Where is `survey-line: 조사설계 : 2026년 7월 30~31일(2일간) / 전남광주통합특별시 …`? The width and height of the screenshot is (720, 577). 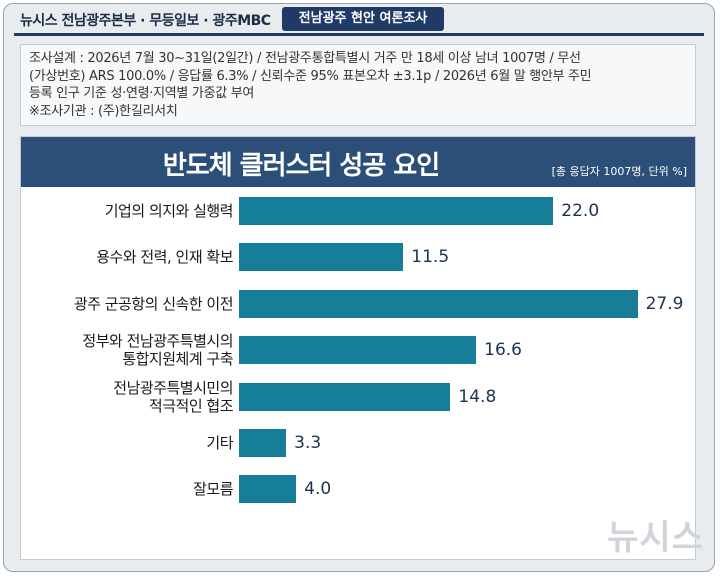 survey-line: 조사설계 : 2026년 7월 30~31일(2일간) / 전남광주통합특별시 … is located at coordinates (305, 58).